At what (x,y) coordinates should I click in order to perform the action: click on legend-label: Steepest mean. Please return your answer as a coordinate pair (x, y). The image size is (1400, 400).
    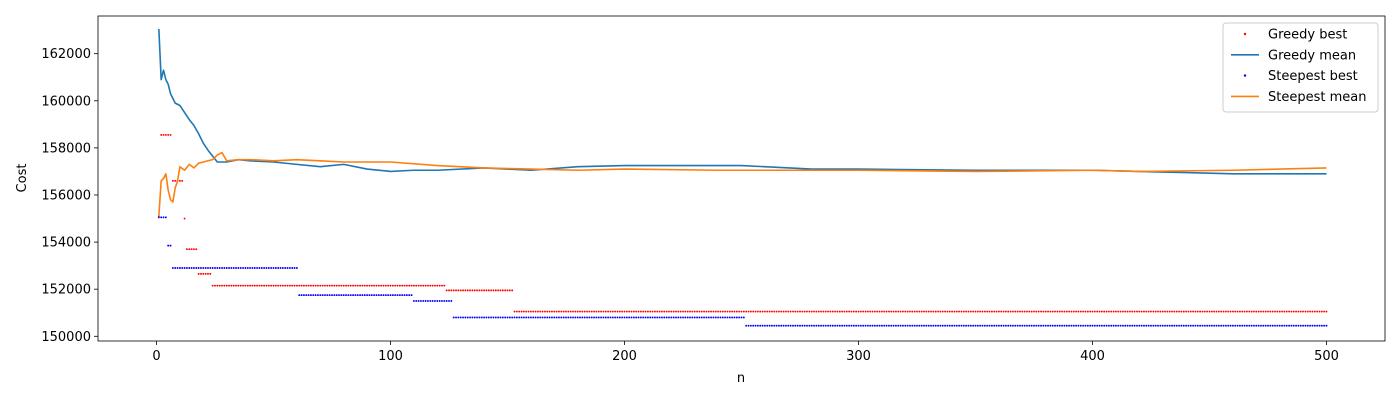
    Looking at the image, I should click on (1317, 97).